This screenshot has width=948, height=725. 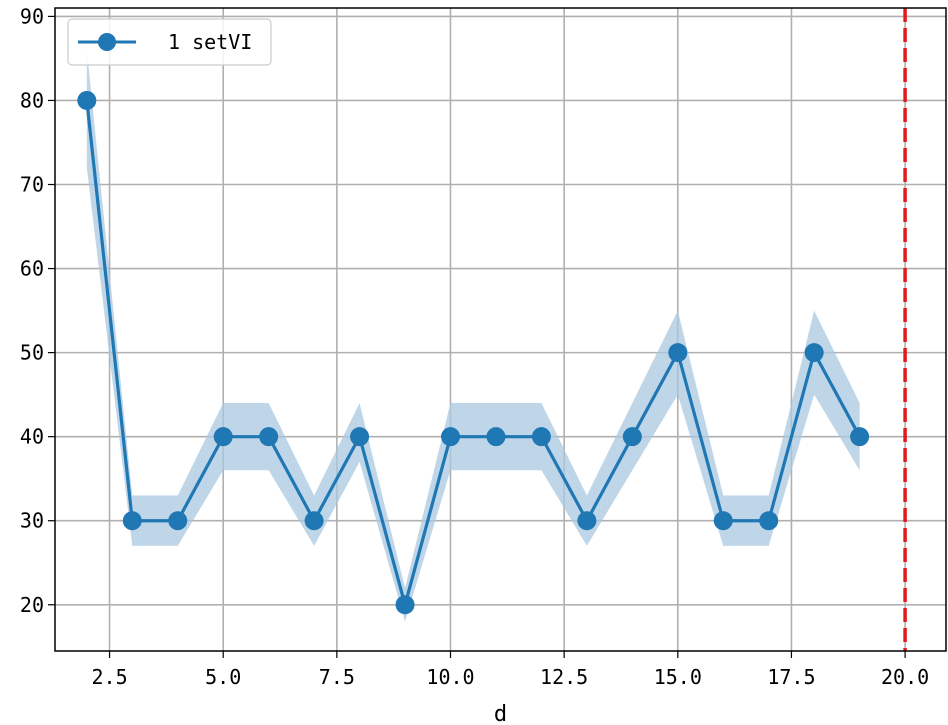 I want to click on y-tick-label: 40, so click(x=32, y=437).